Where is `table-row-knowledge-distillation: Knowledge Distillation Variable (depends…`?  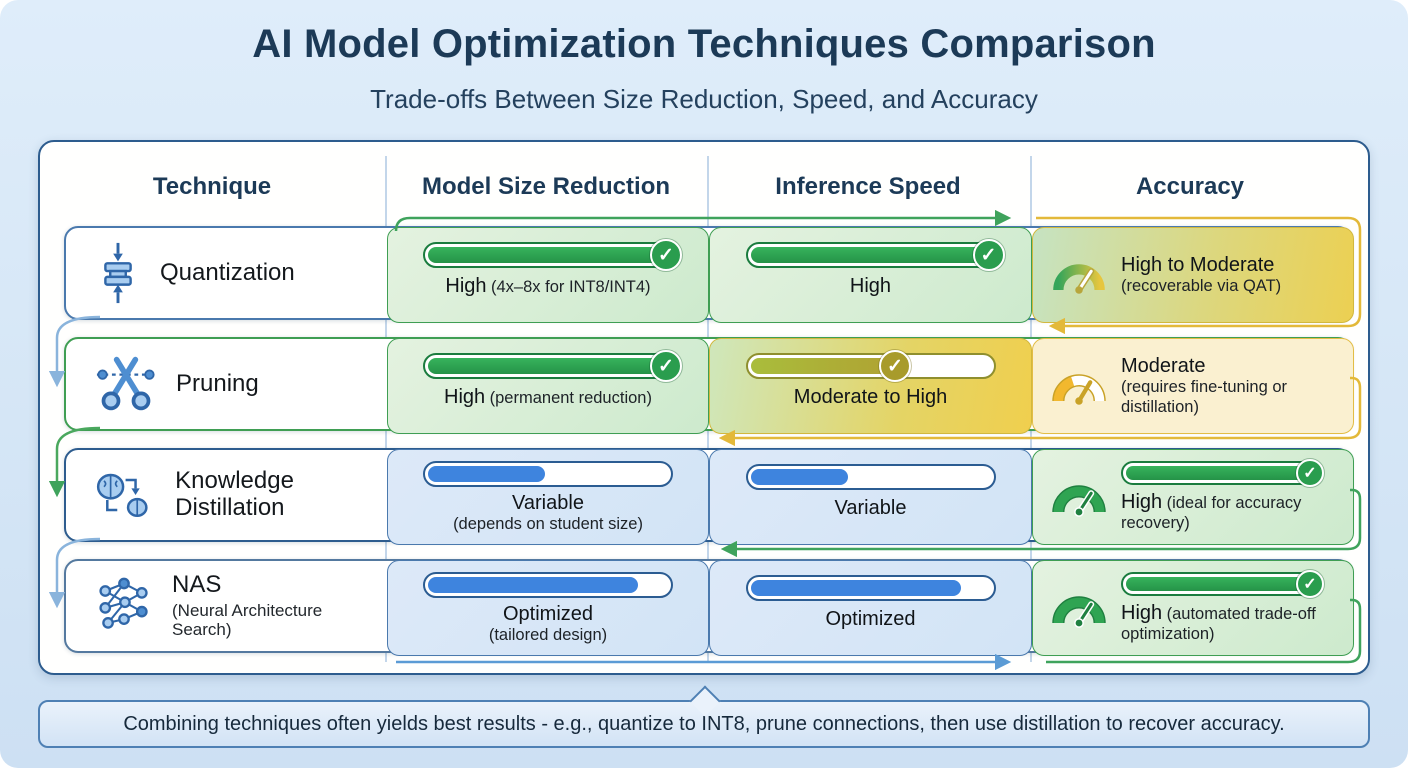 table-row-knowledge-distillation: Knowledge Distillation Variable (depends… is located at coordinates (709, 496).